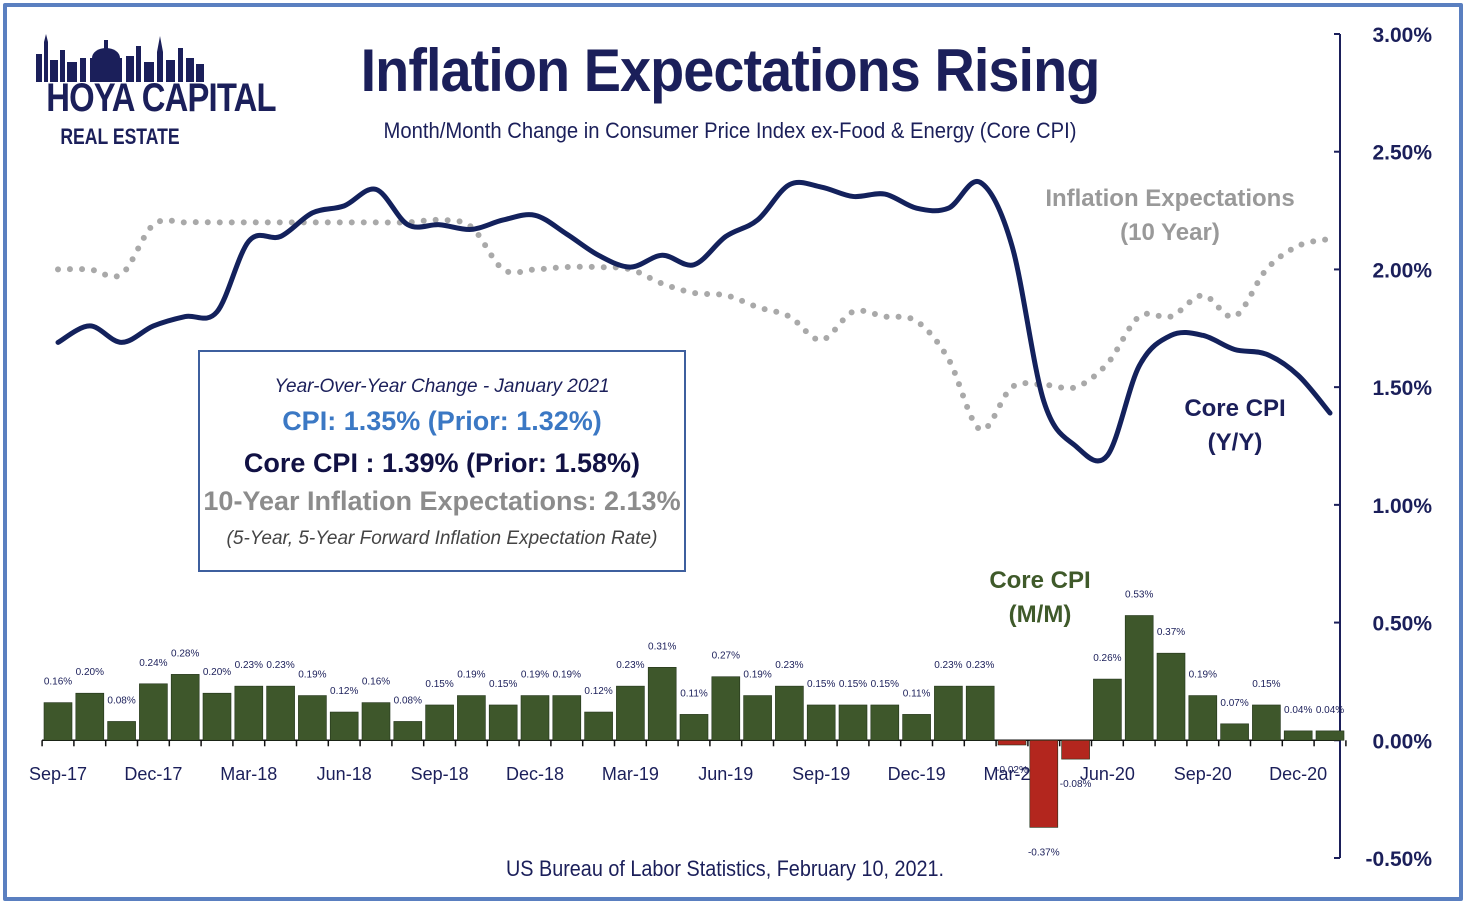 Image resolution: width=1464 pixels, height=902 pixels. Describe the element at coordinates (1402, 506) in the screenshot. I see `y-tick-label: 1.00%` at that location.